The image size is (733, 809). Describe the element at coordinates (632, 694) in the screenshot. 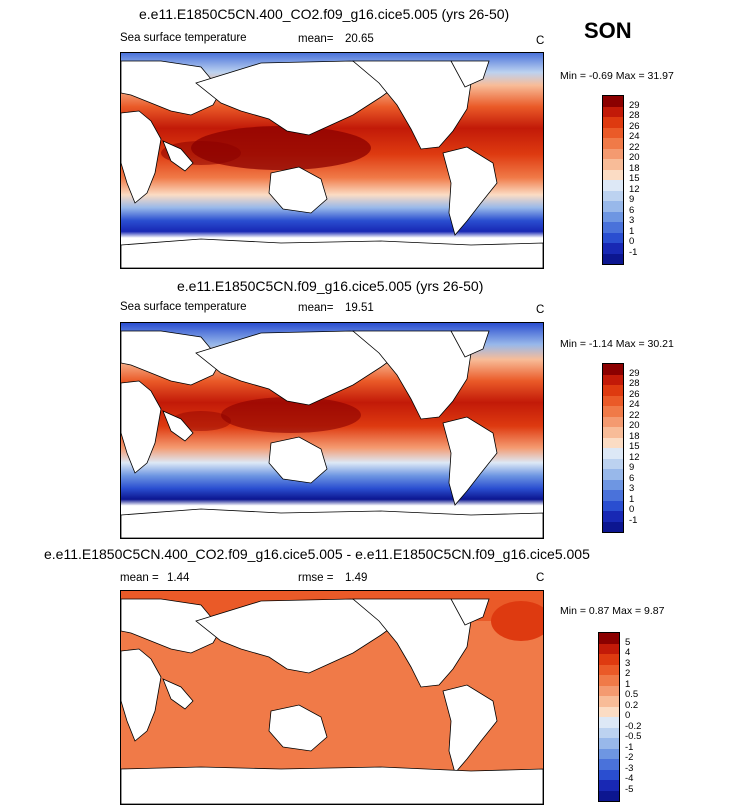

I see `colorbar-level-label: 0.5` at that location.